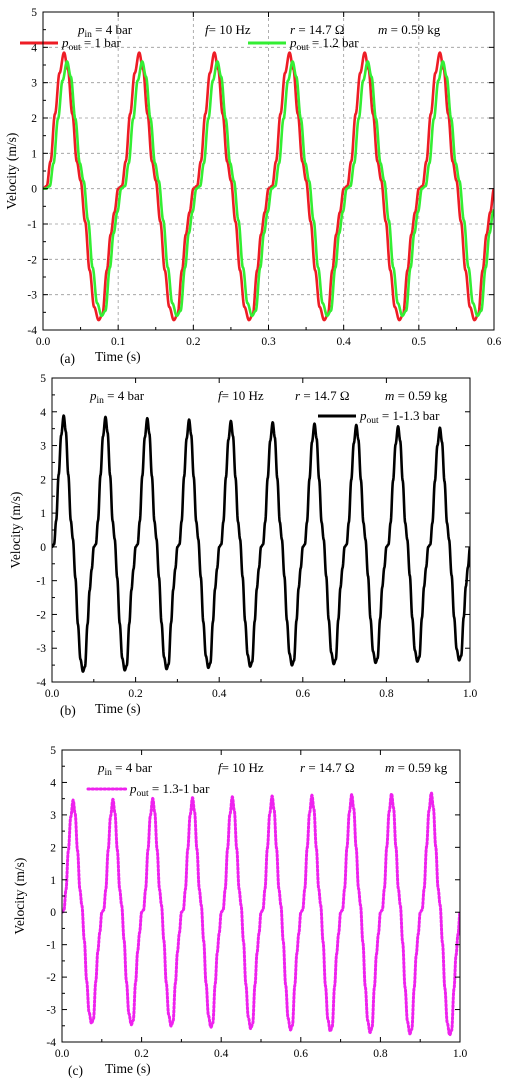 The width and height of the screenshot is (505, 1080). What do you see at coordinates (399, 417) in the screenshot?
I see `legend-label-1: pout = 1-1.3 bar` at bounding box center [399, 417].